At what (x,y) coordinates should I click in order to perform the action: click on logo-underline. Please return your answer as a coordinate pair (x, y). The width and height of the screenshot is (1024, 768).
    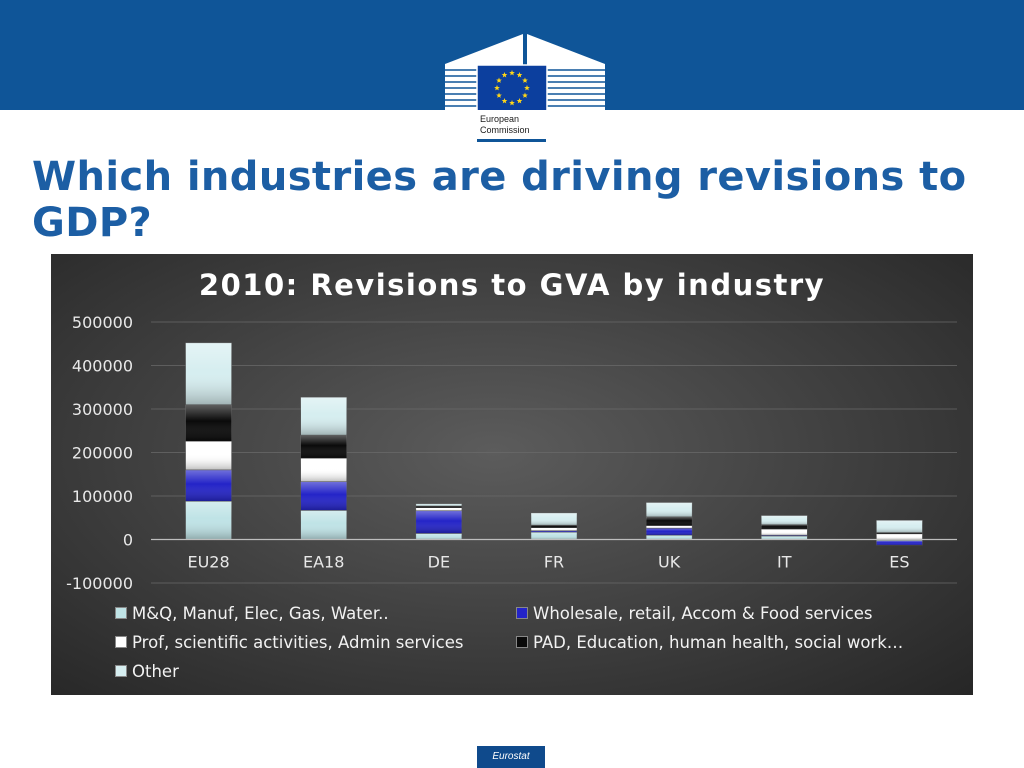
    Looking at the image, I should click on (511, 140).